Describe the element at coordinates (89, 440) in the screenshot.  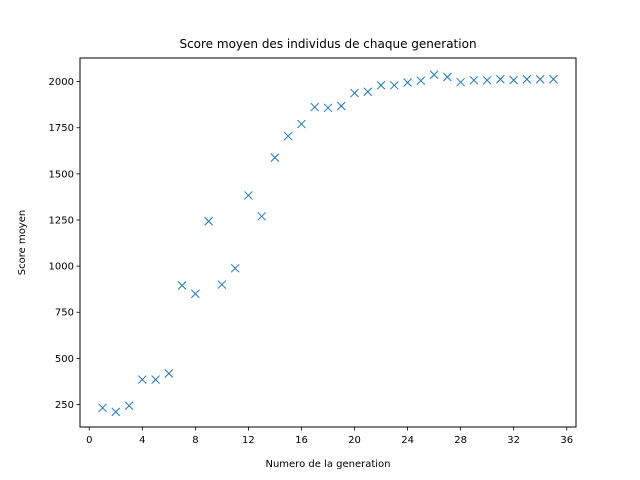
I see `x-tick-label: 0` at that location.